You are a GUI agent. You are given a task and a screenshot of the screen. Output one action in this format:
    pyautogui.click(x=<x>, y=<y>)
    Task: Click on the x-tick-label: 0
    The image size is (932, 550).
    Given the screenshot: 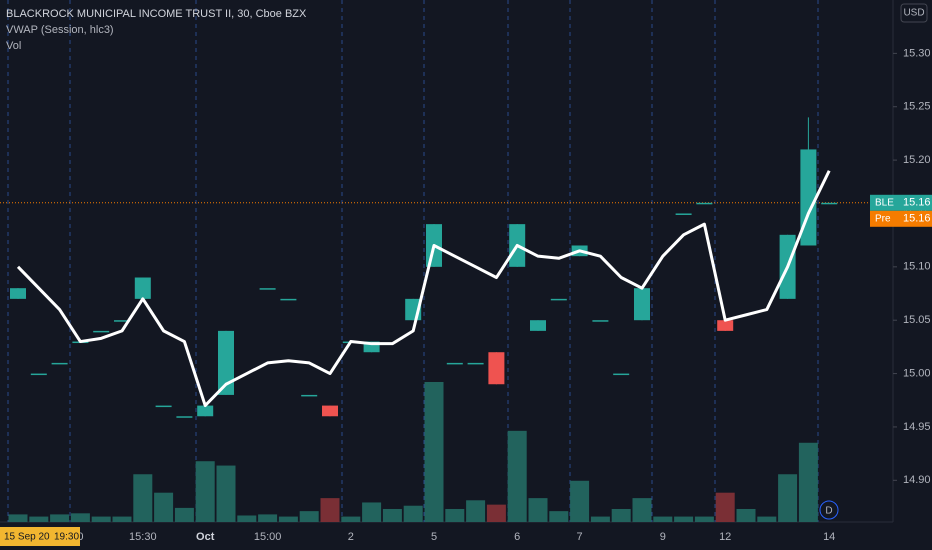 What is the action you would take?
    pyautogui.click(x=80, y=537)
    